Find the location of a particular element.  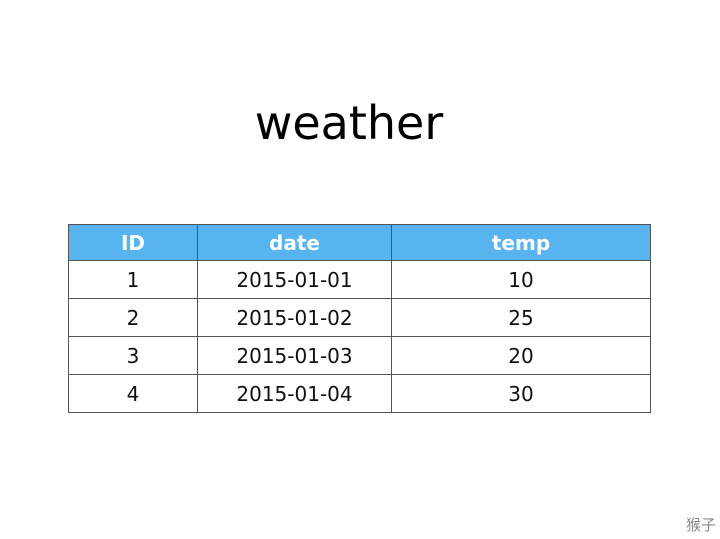

table-row: 2 2015-01-02 25 is located at coordinates (359, 317).